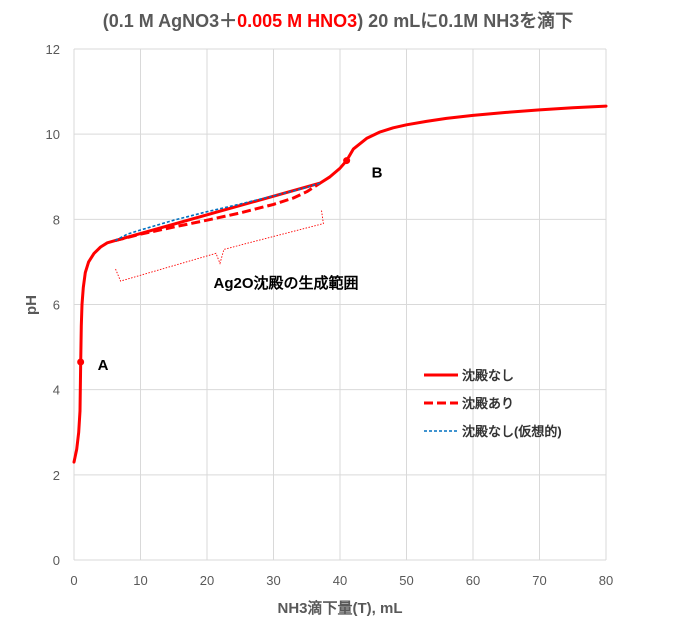 The width and height of the screenshot is (677, 622). What do you see at coordinates (207, 580) in the screenshot?
I see `x-tick-label: 20` at bounding box center [207, 580].